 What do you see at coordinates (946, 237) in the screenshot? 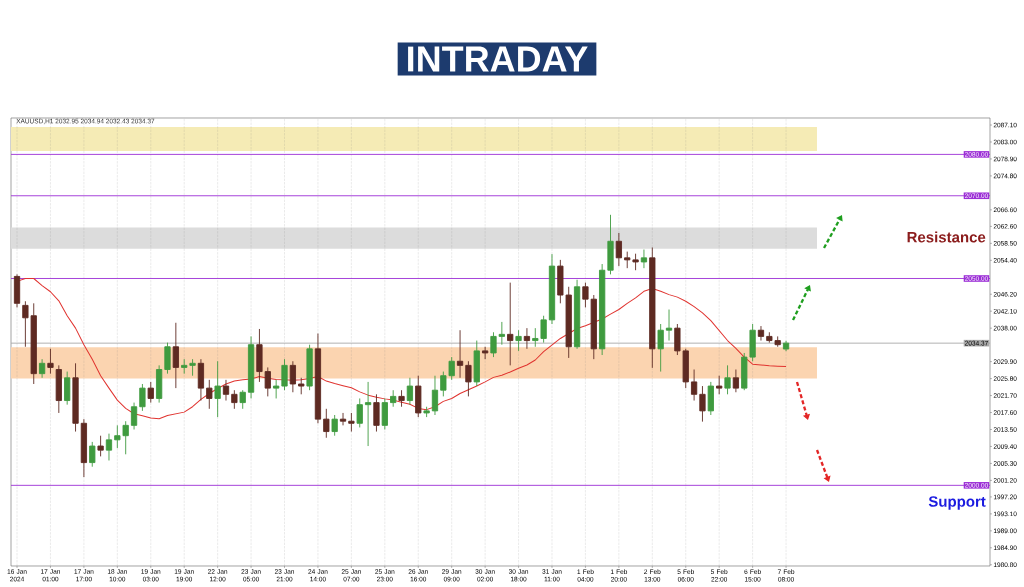
I see `text: Resistance` at bounding box center [946, 237].